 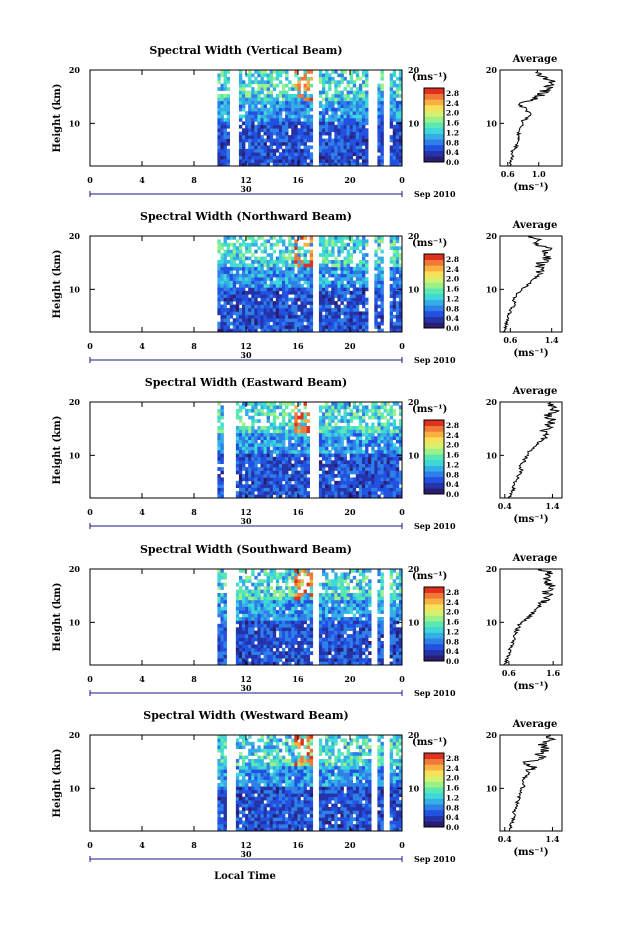 I want to click on x-tick-label: 0, so click(x=90, y=512).